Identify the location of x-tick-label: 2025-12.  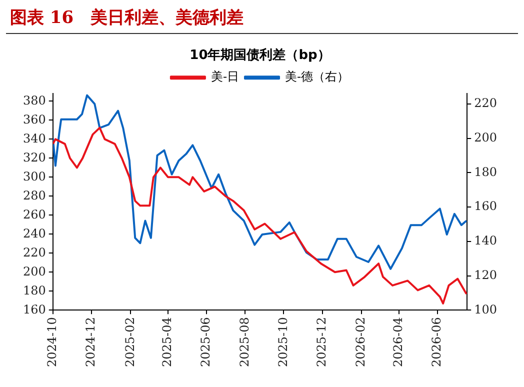
(321, 342).